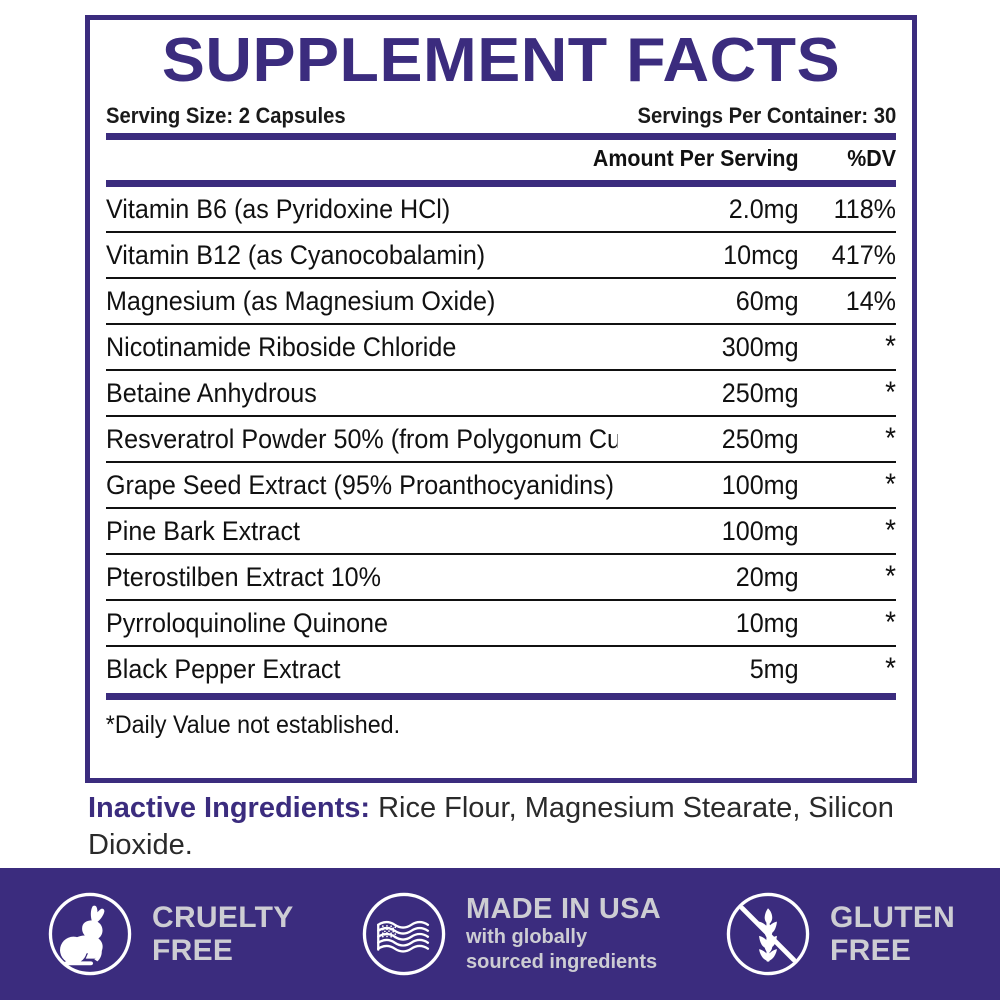 This screenshot has width=1000, height=1000. I want to click on table-row: Pyrroloquinoline Quinone 10mg *, so click(501, 624).